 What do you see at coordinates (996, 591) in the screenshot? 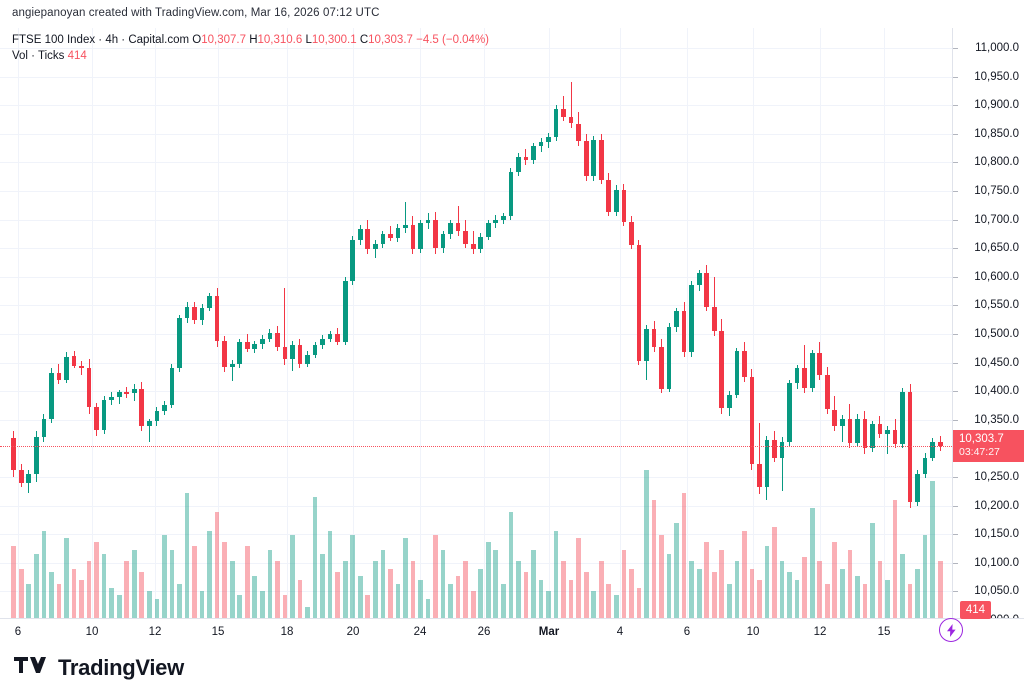
I see `price-tick-label: 10,050.0` at bounding box center [996, 591].